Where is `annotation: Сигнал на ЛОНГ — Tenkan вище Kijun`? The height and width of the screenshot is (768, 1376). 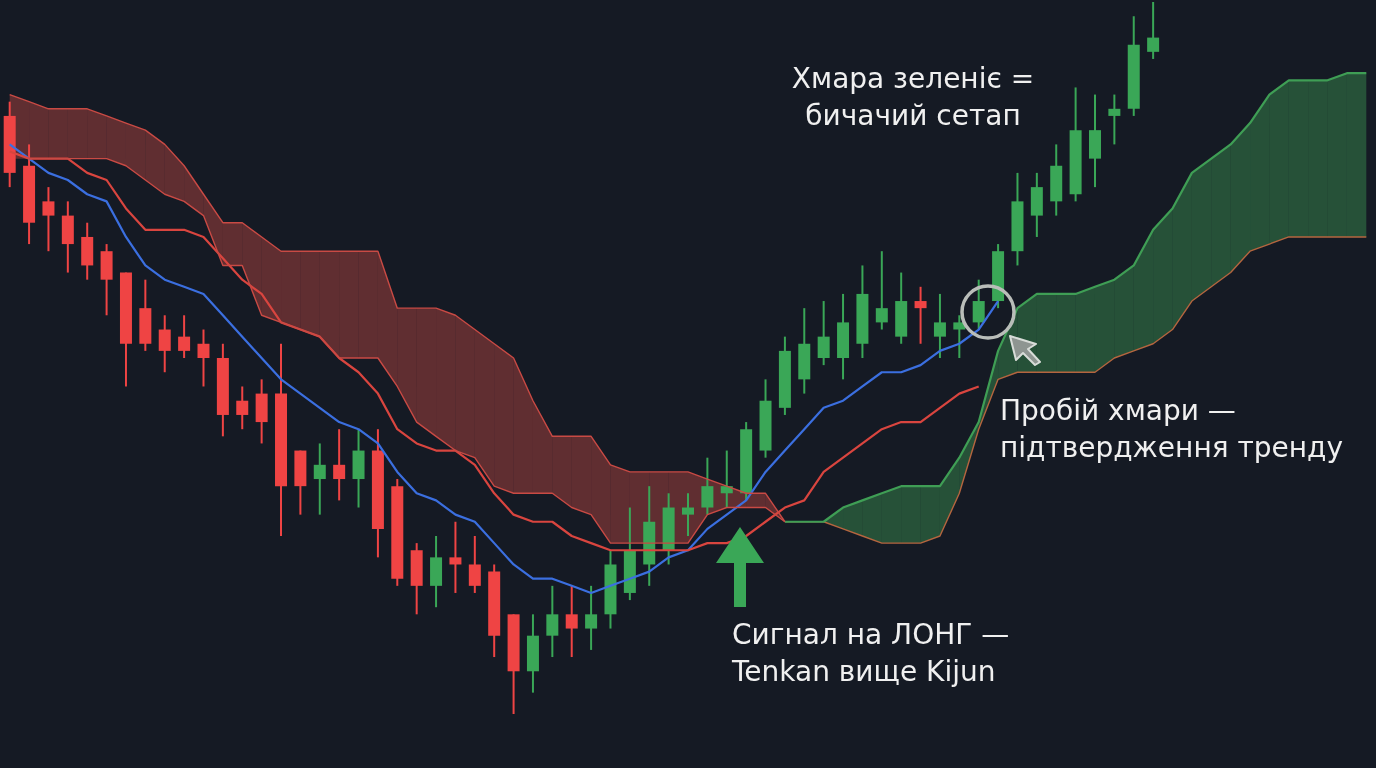
annotation: Сигнал на ЛОНГ — Tenkan вище Kijun is located at coordinates (871, 653).